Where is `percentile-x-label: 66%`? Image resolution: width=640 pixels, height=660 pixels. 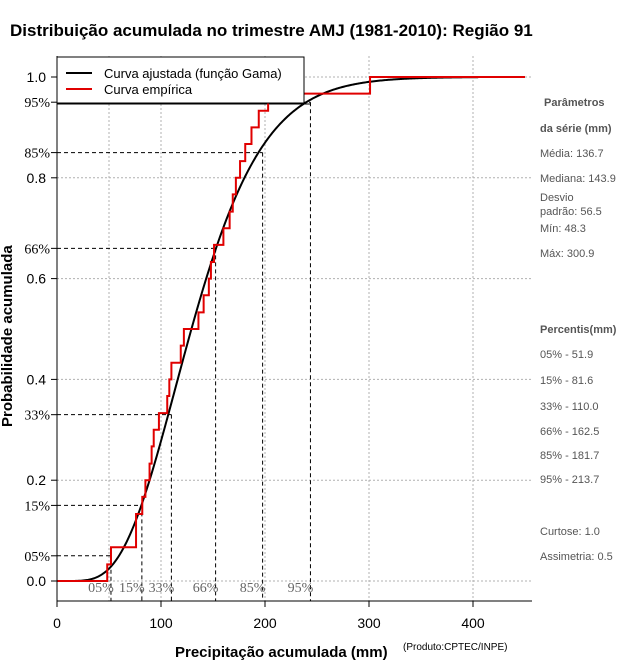
percentile-x-label: 66% is located at coordinates (206, 588).